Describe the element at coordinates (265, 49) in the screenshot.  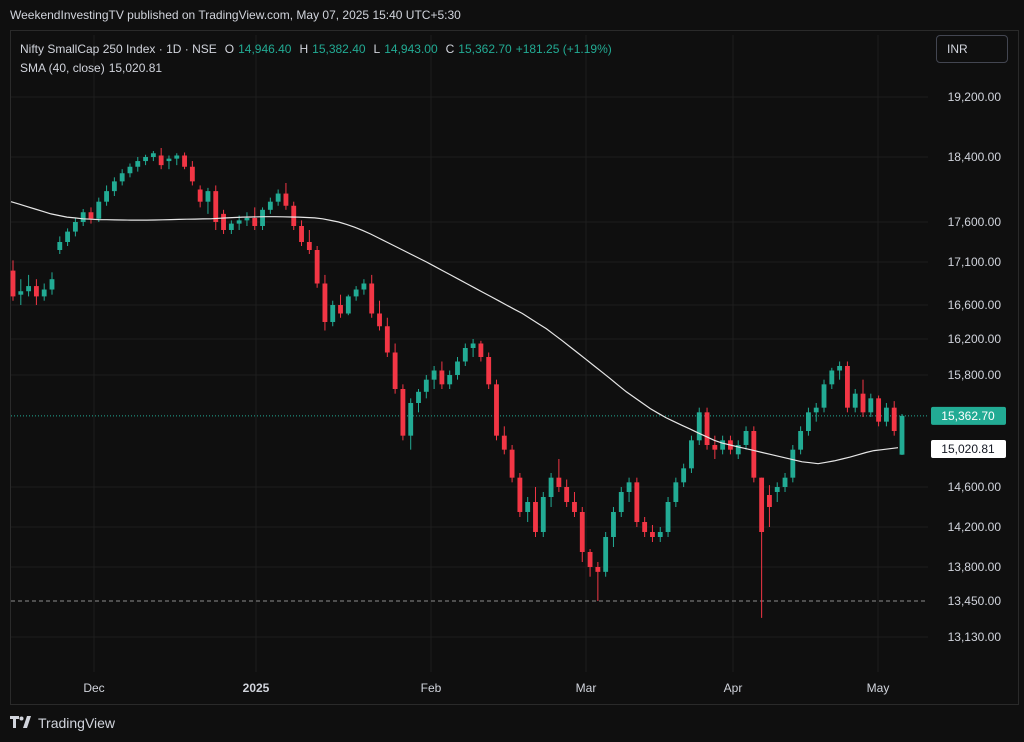
I see `open-value: 14,946.40` at that location.